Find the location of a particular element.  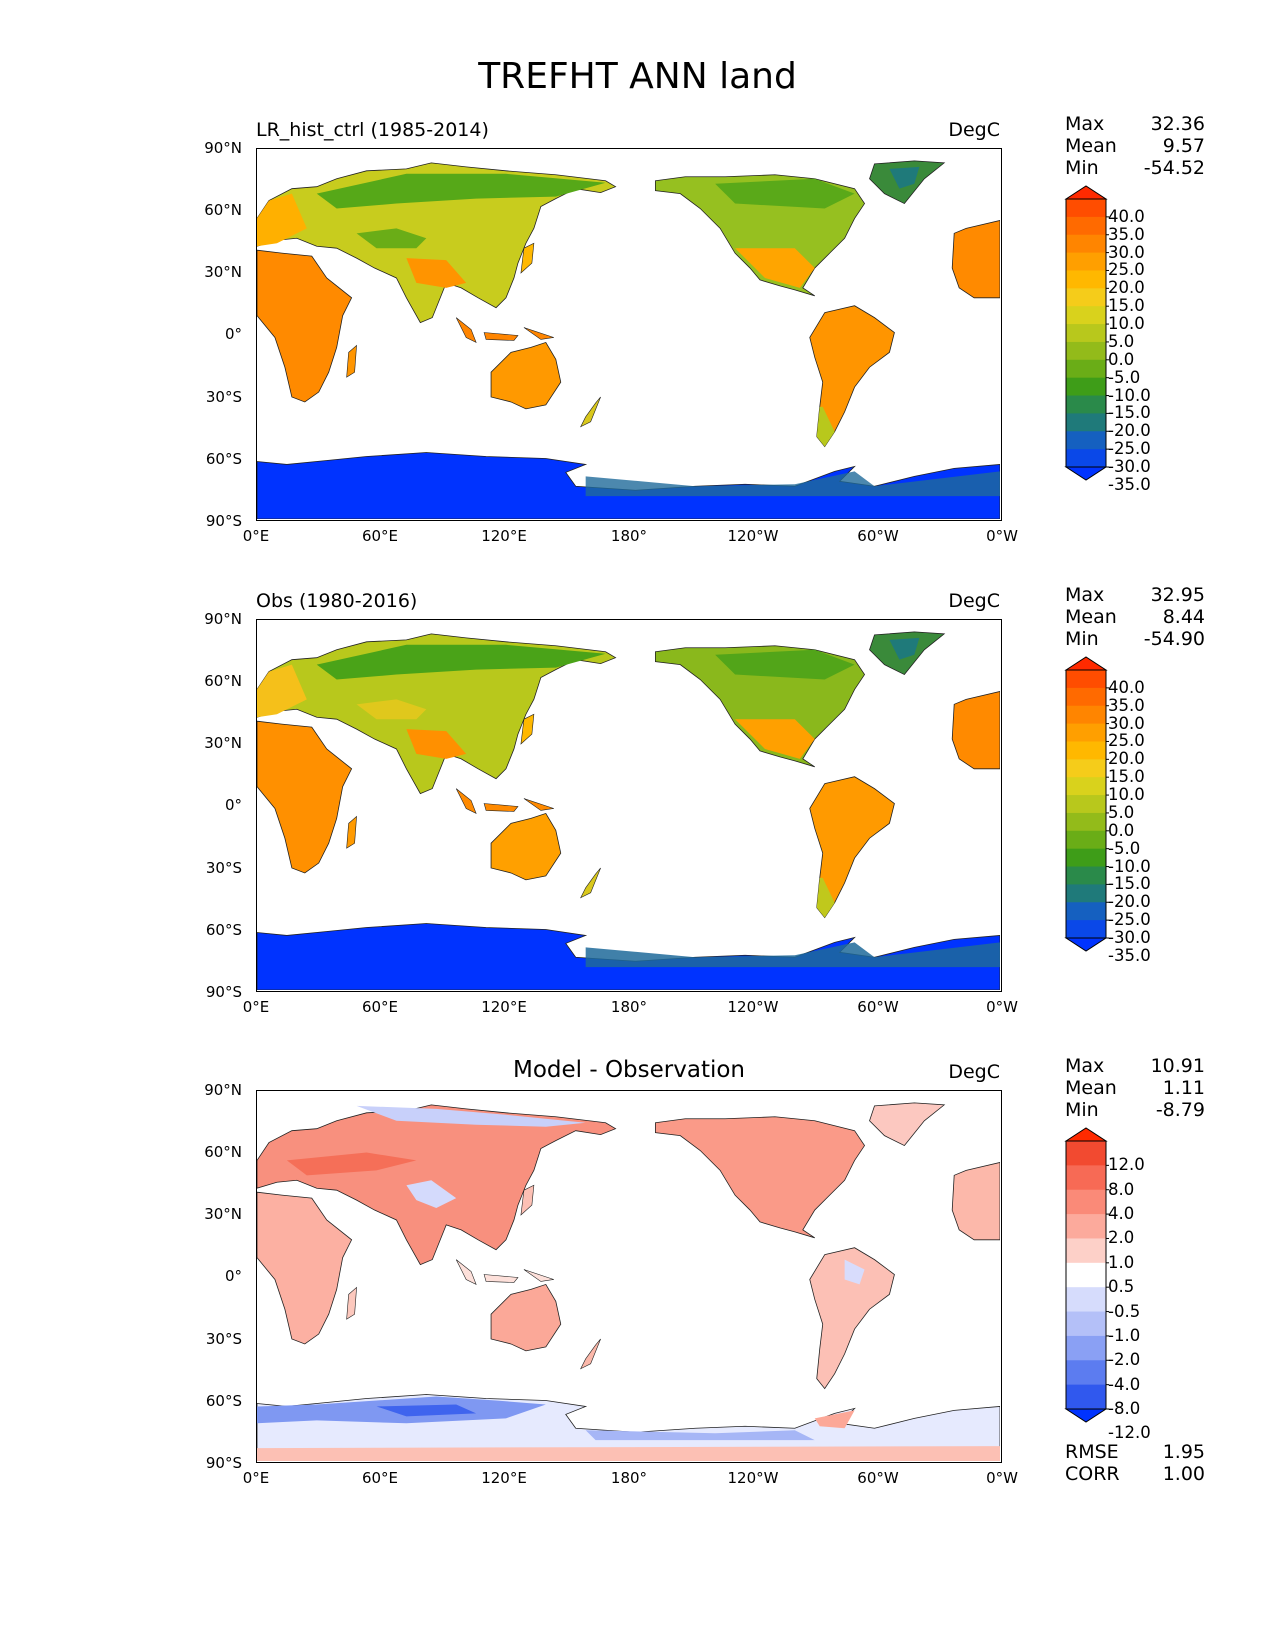

colorbar-tick-label: 35.0 is located at coordinates (1126, 234).